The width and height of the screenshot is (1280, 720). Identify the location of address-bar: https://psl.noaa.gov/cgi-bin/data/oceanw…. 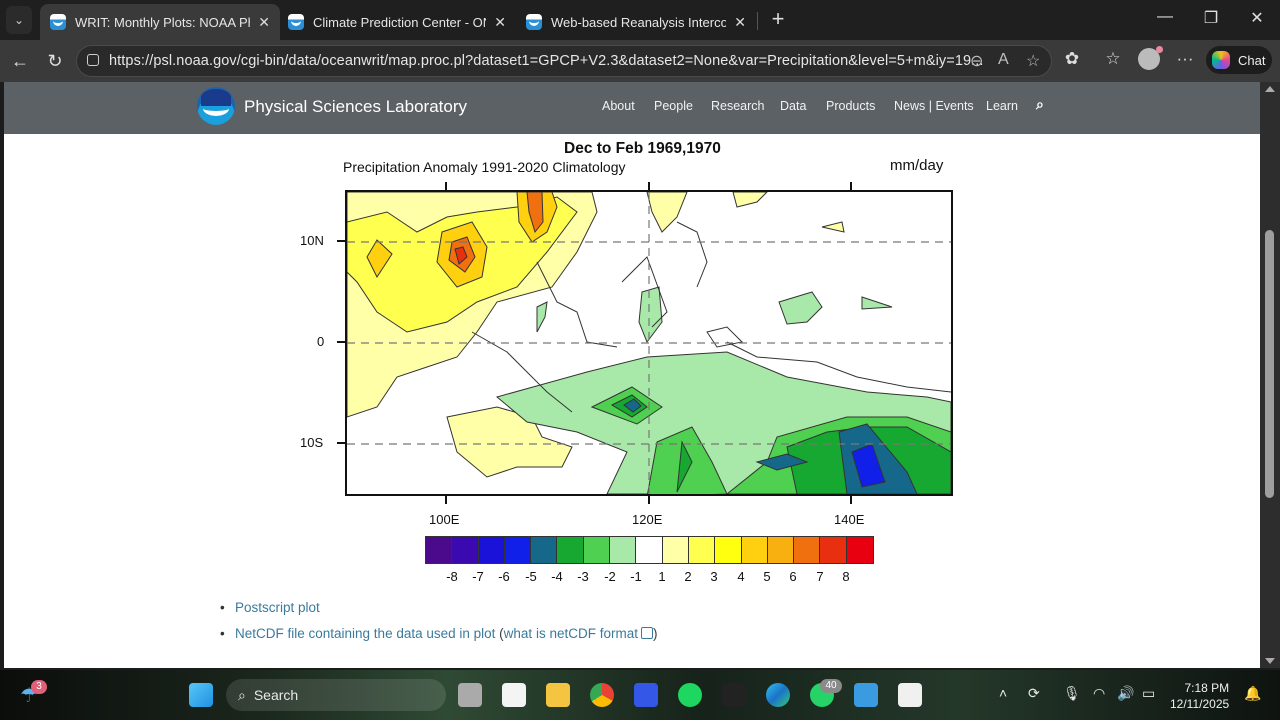
(564, 61).